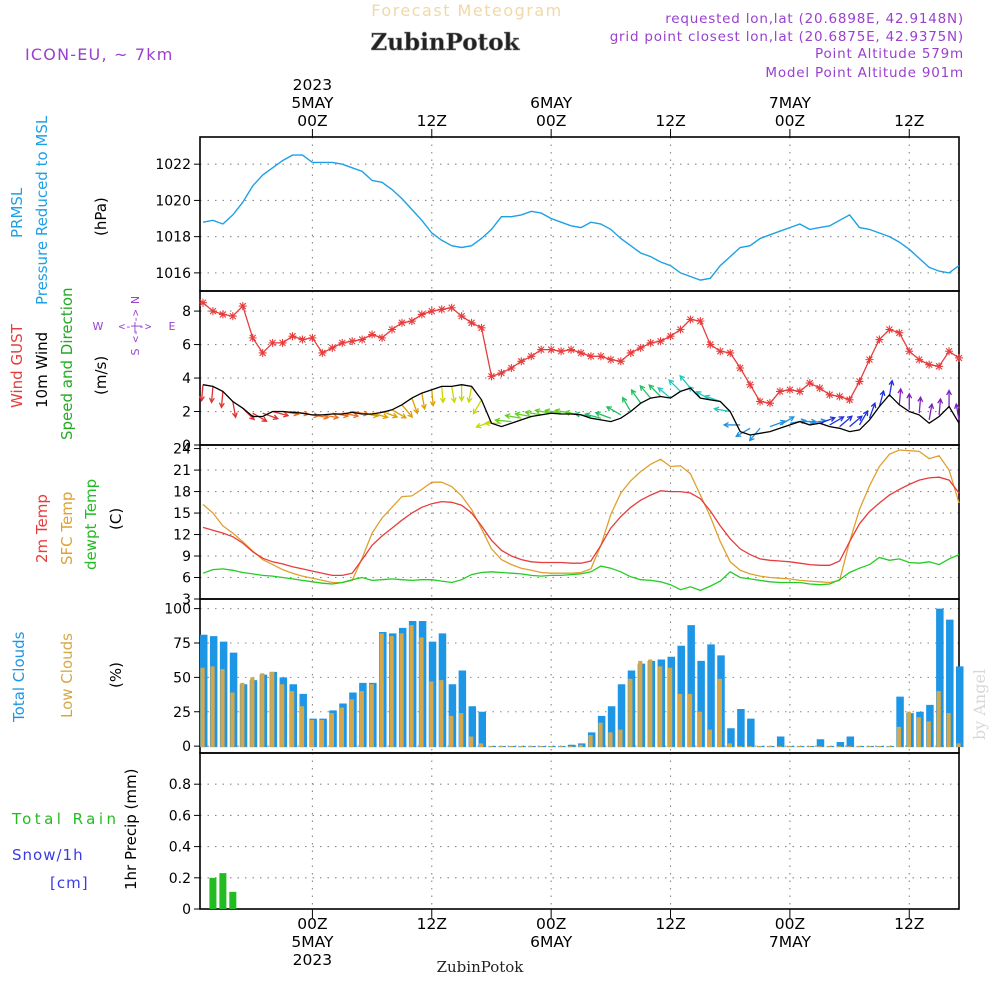 The height and width of the screenshot is (1000, 1000). I want to click on time-label-bottom: 6MAY, so click(551, 942).